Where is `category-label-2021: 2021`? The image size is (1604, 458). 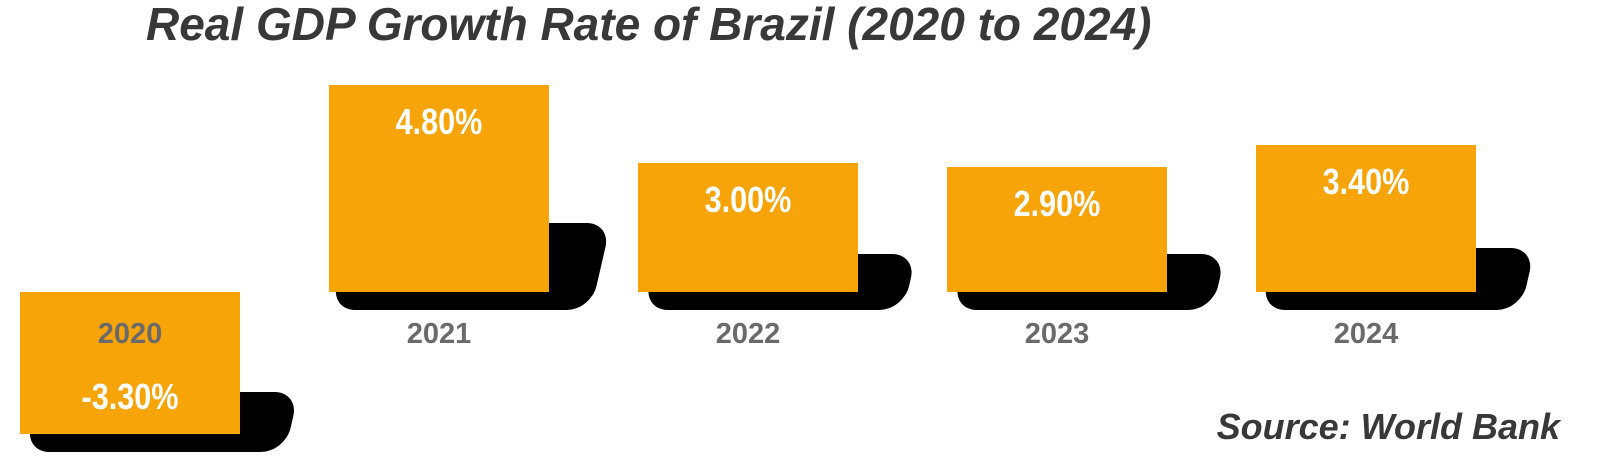
category-label-2021: 2021 is located at coordinates (439, 334).